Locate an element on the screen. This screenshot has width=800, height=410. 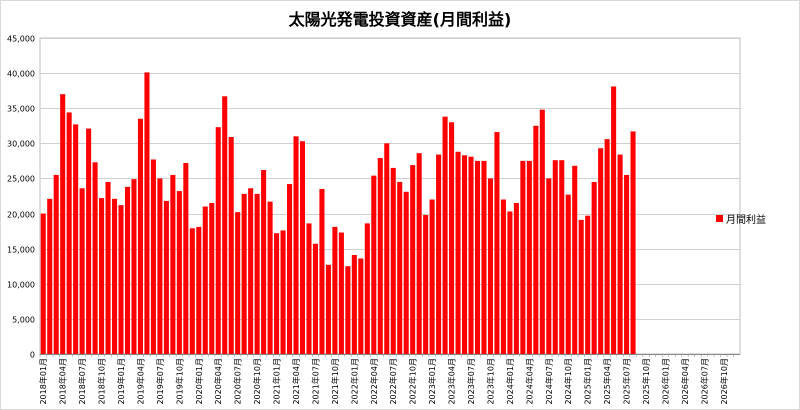
x-tick-label: 2021年10月 is located at coordinates (335, 381).